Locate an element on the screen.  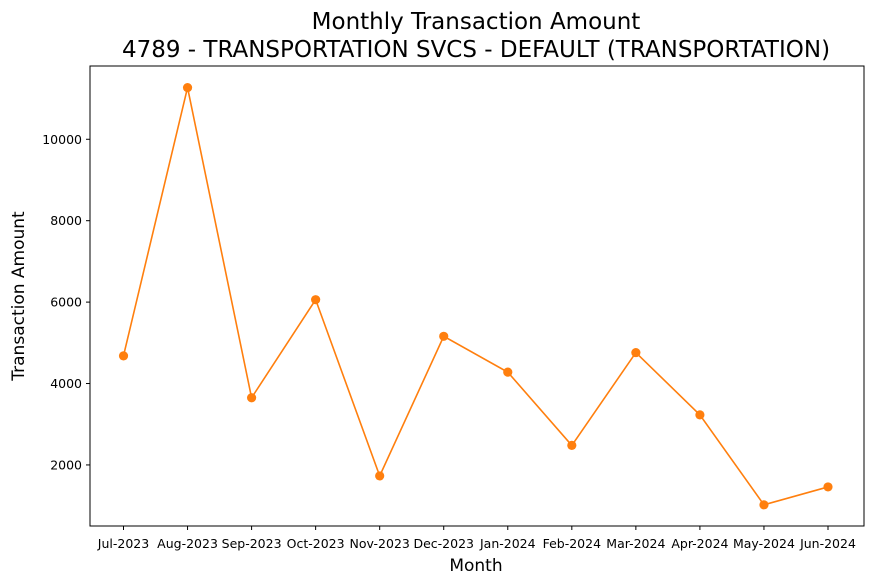
y-tick-label: 2000 is located at coordinates (66, 464).